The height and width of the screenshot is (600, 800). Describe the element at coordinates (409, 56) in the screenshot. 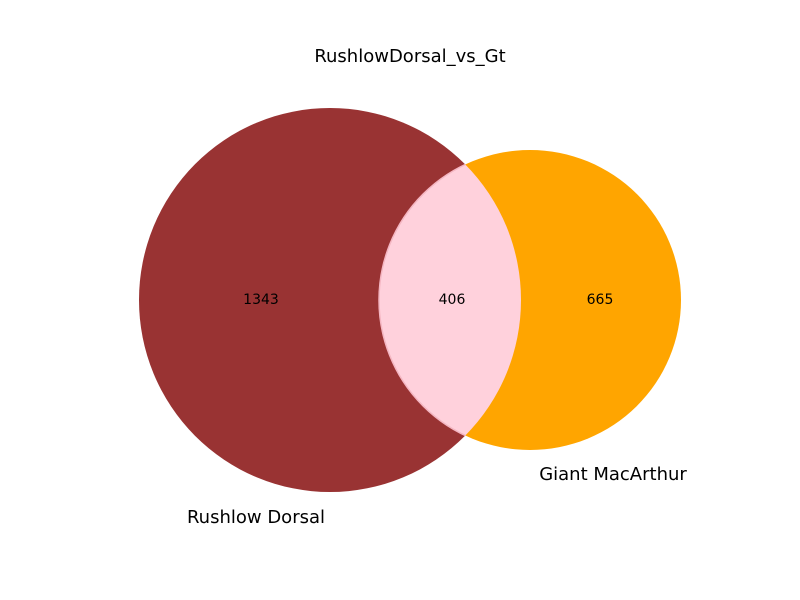

I see `diagram-title: RushlowDorsal_vs_Gt` at that location.